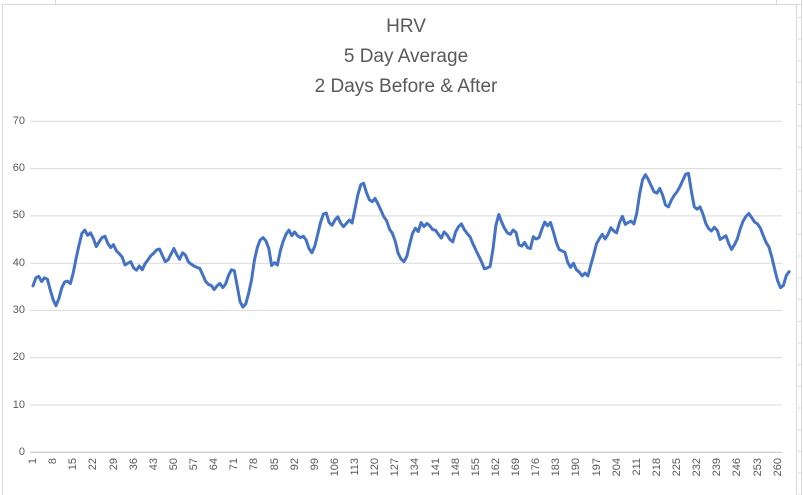 The height and width of the screenshot is (495, 803). What do you see at coordinates (395, 467) in the screenshot?
I see `x-axis-label: 127` at bounding box center [395, 467].